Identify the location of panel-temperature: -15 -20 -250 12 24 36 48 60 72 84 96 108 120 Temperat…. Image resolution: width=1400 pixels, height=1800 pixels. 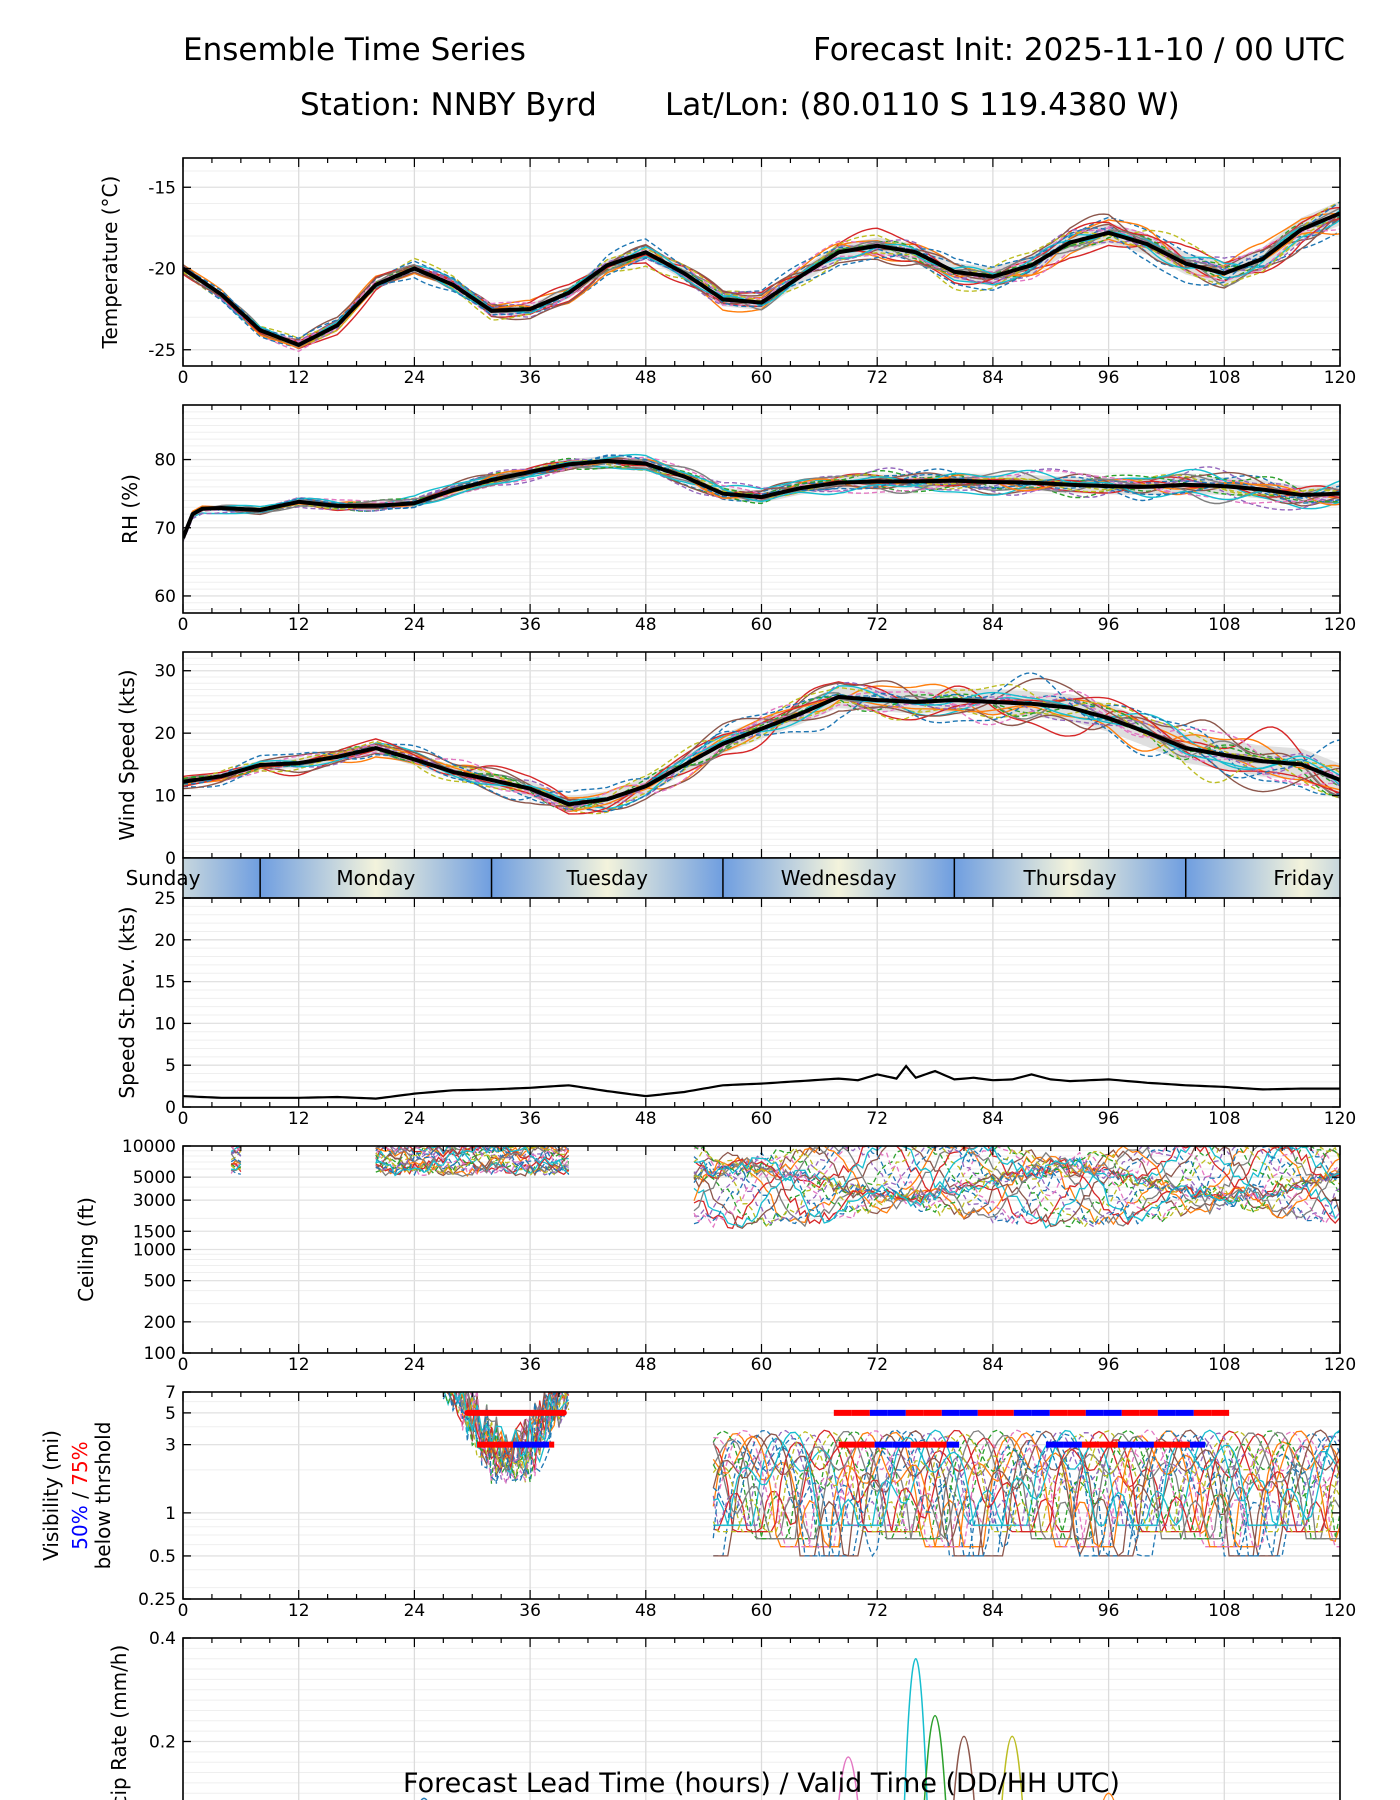
(727, 272).